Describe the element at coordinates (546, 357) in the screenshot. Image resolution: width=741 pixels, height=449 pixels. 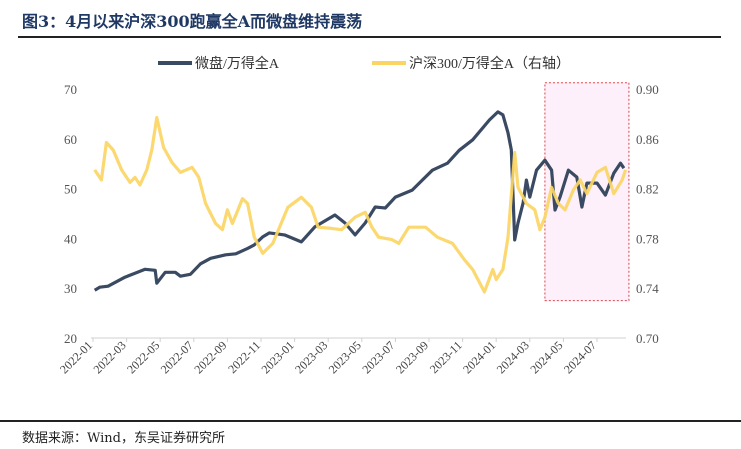
I see `x-tick-label: 2024-05` at that location.